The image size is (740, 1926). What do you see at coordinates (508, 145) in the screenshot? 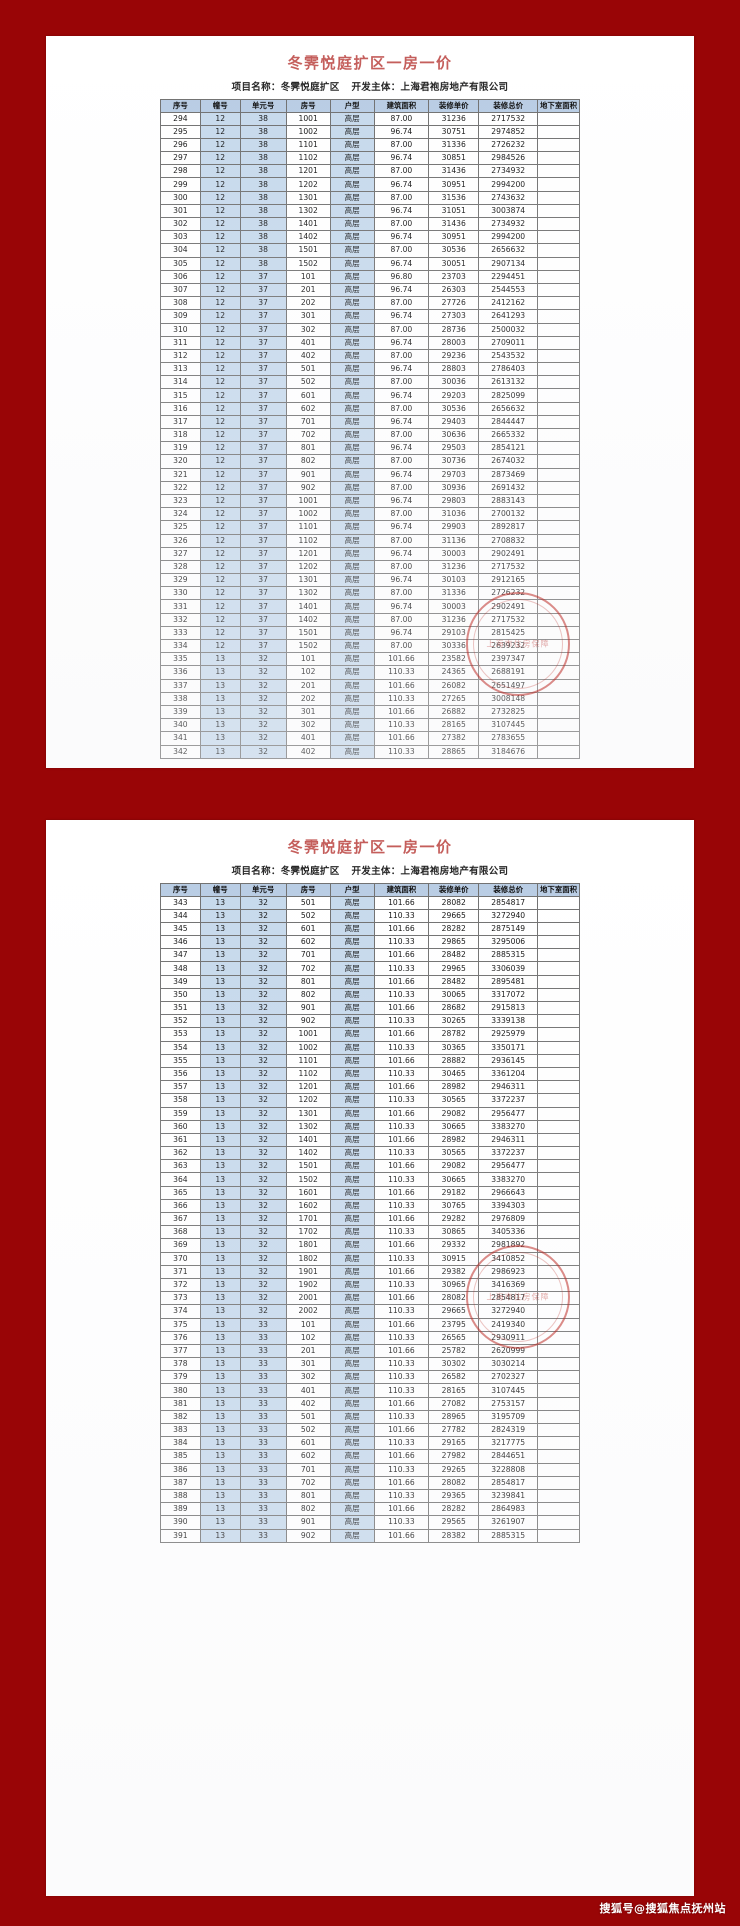
I see `cell-c-tot: 2726232` at bounding box center [508, 145].